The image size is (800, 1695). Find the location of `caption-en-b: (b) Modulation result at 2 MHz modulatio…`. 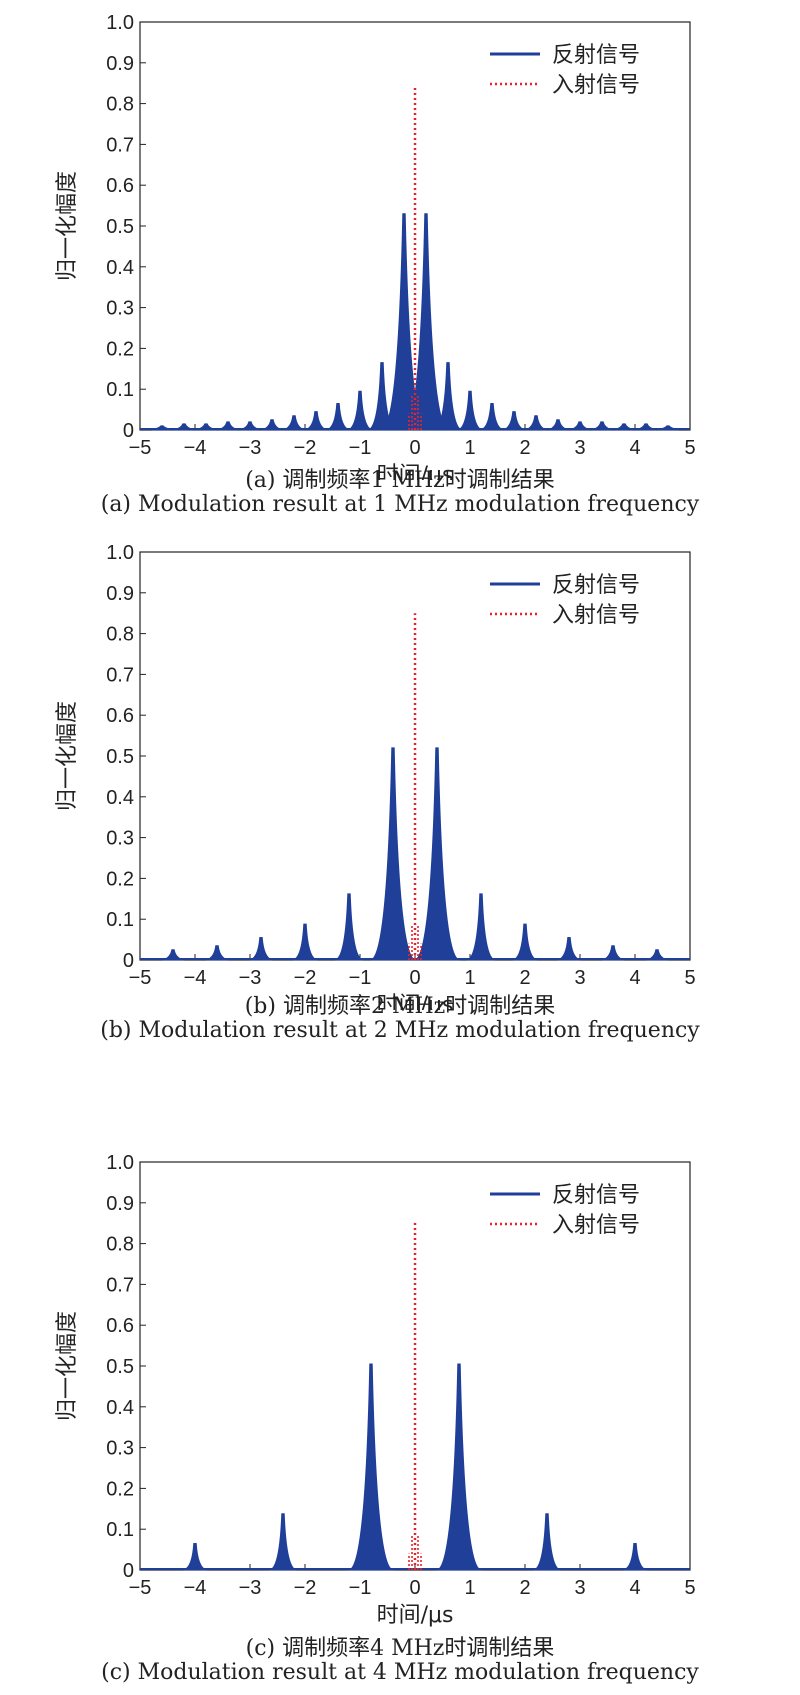

caption-en-b: (b) Modulation result at 2 MHz modulatio… is located at coordinates (400, 1030).